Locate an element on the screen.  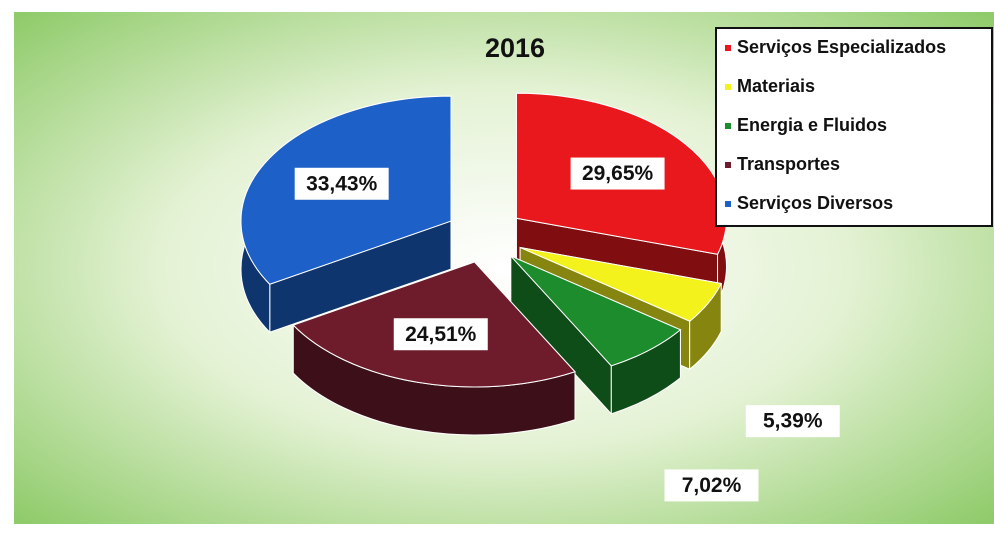
data-label: 29,65% is located at coordinates (617, 173).